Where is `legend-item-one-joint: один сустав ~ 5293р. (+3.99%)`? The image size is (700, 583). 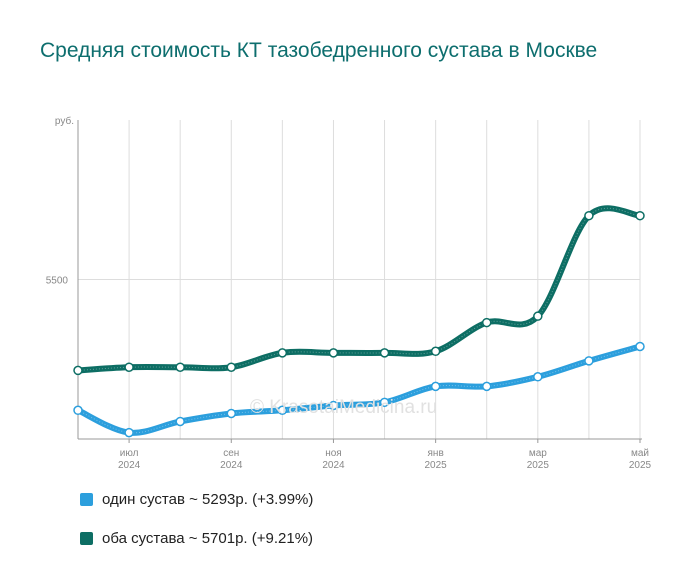 legend-item-one-joint: один сустав ~ 5293р. (+3.99%) is located at coordinates (196, 499).